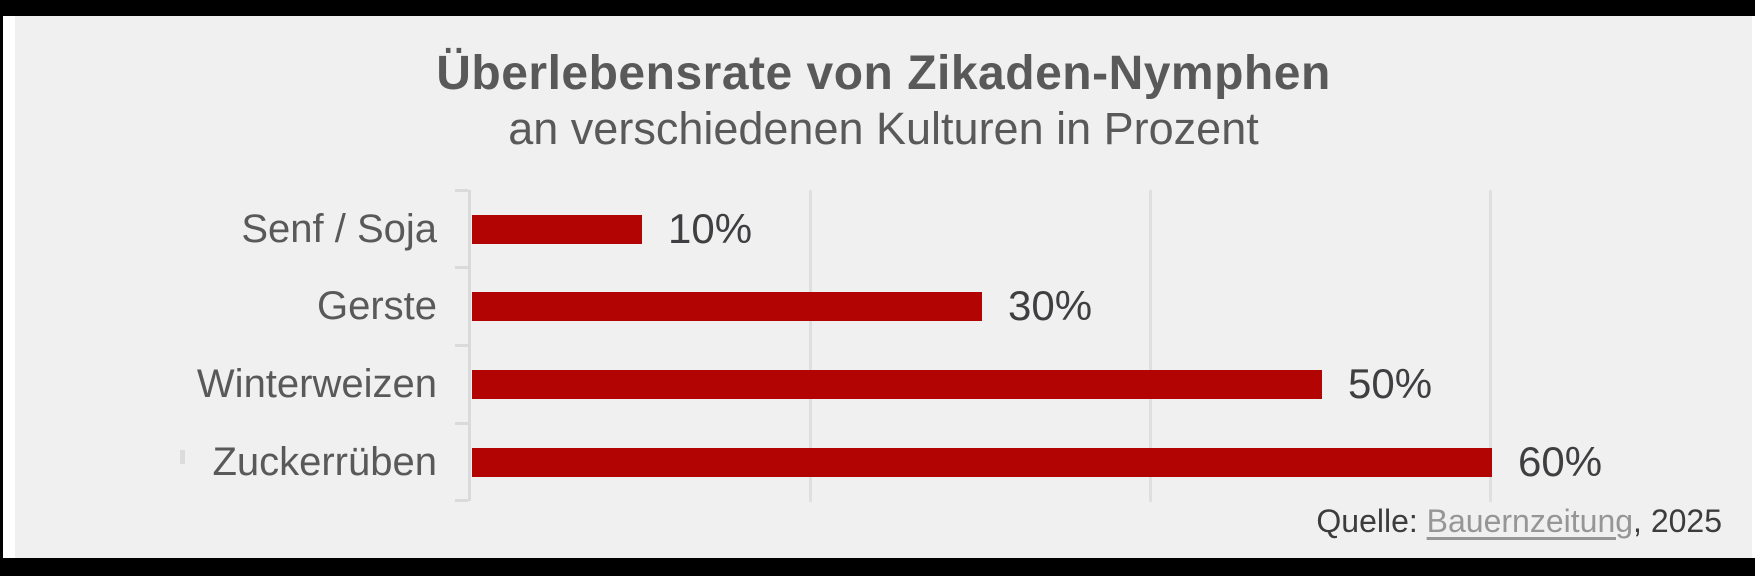 This screenshot has height=576, width=1755. What do you see at coordinates (339, 228) in the screenshot?
I see `category-label: Senf / Soja` at bounding box center [339, 228].